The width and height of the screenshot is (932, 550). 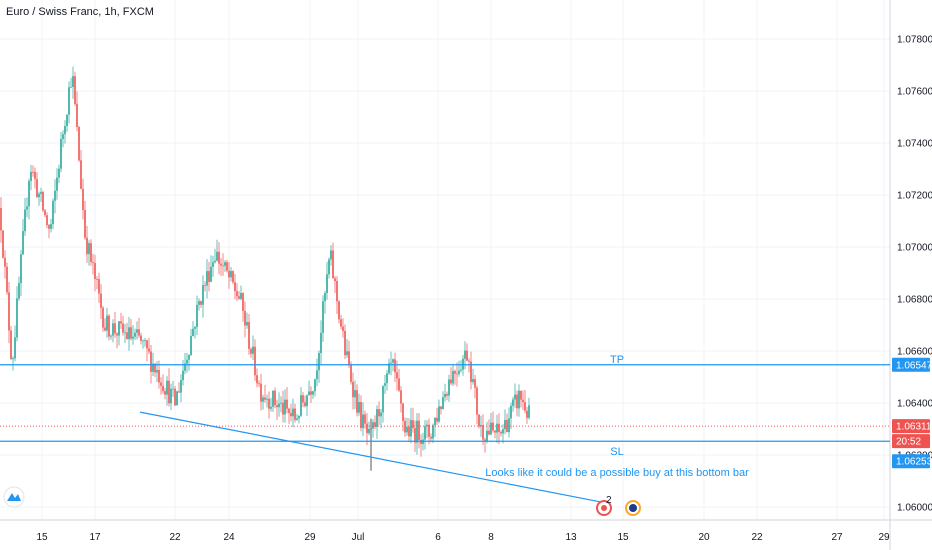 I want to click on price-badge-label: 20:52, so click(x=908, y=442).